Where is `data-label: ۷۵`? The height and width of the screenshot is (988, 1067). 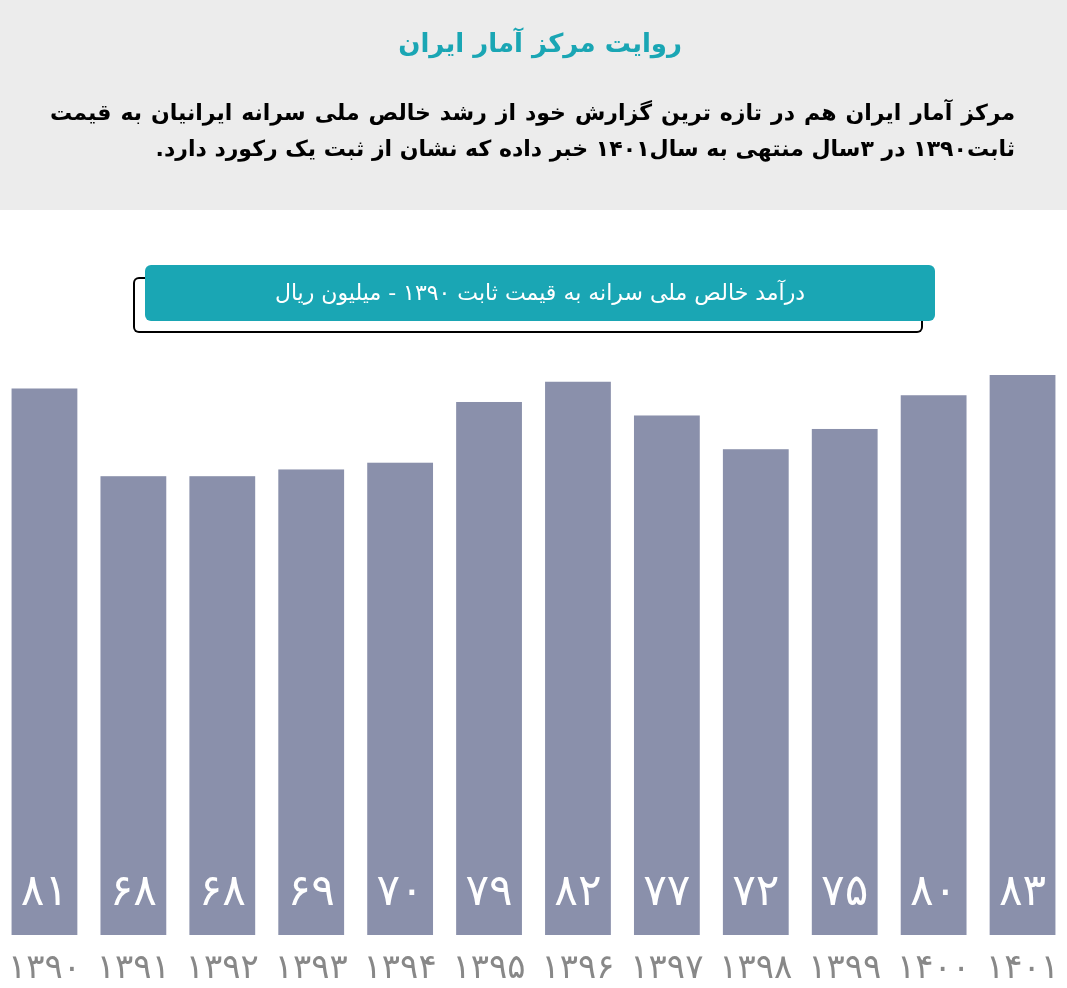 data-label: ۷۵ is located at coordinates (845, 889).